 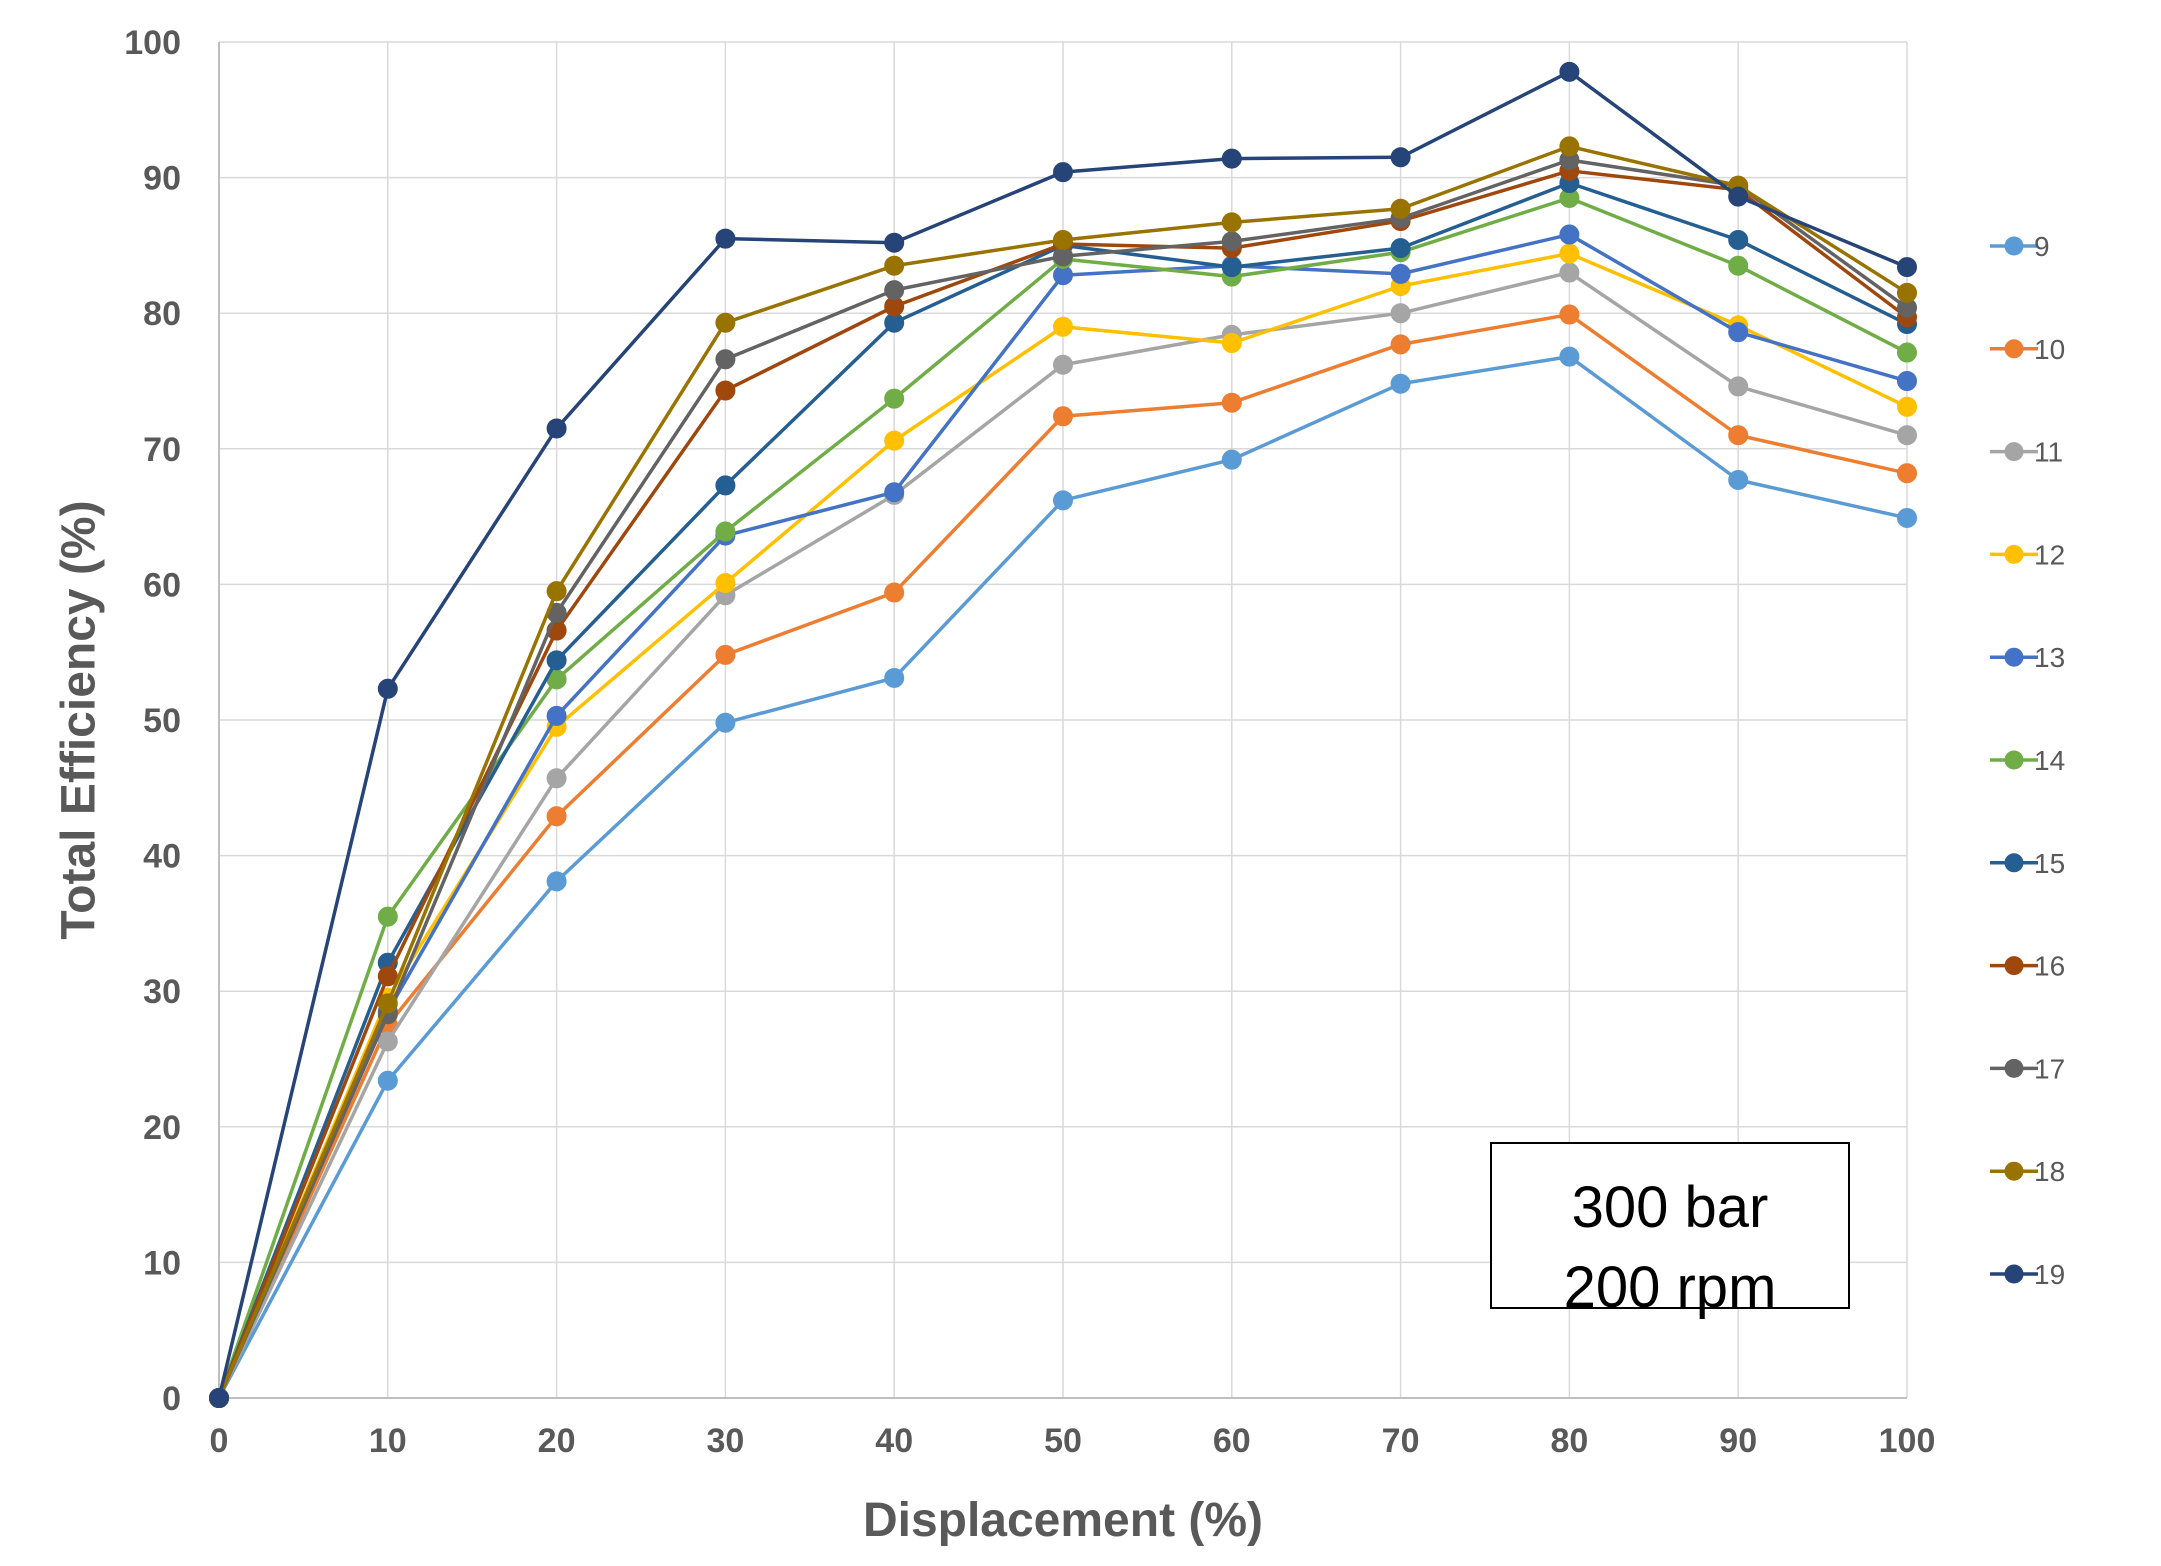 What do you see at coordinates (162, 1263) in the screenshot?
I see `y-tick-label: 10` at bounding box center [162, 1263].